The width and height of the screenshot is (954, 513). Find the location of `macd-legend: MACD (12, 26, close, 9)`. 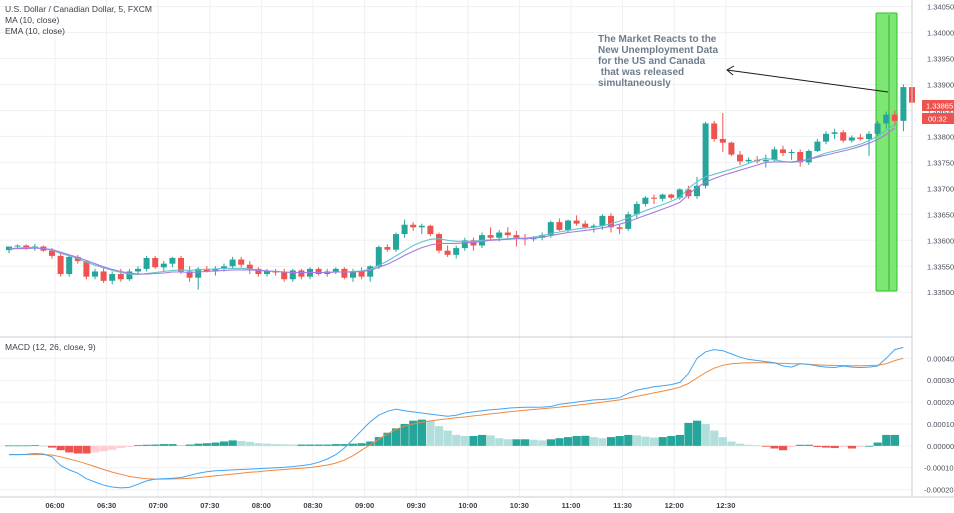

macd-legend: MACD (12, 26, close, 9) is located at coordinates (50, 347).